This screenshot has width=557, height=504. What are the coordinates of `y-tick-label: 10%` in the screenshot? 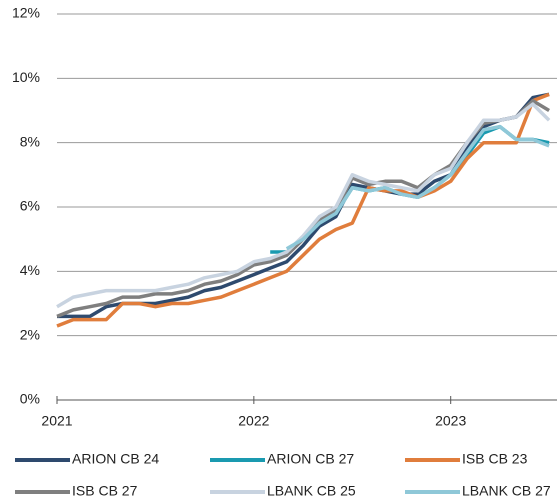 It's located at (26, 77).